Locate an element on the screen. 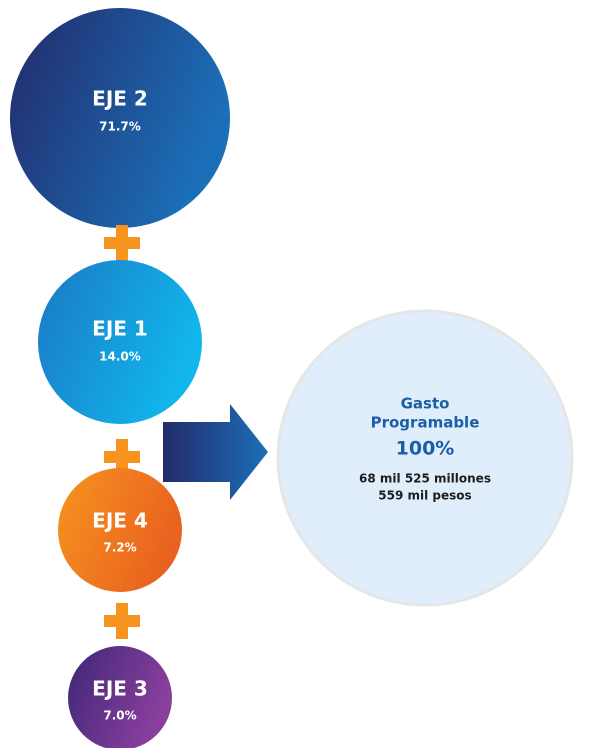 Image resolution: width=590 pixels, height=748 pixels. node-value: 71.7% is located at coordinates (120, 127).